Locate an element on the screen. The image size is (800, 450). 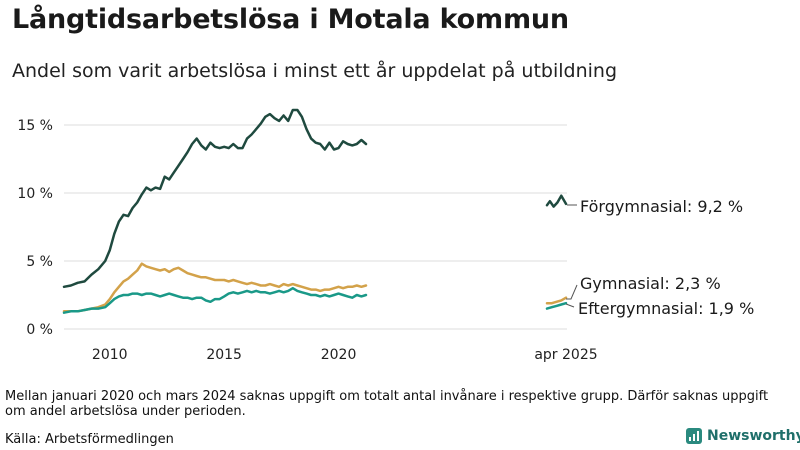
series-line-förgymnasial is located at coordinates (556, 201).